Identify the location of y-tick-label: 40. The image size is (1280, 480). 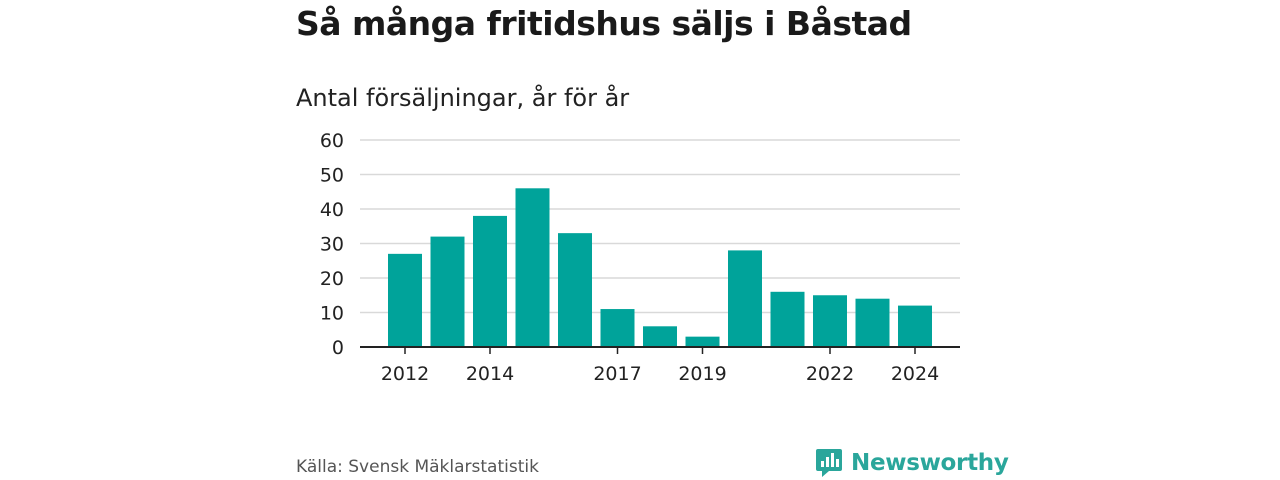
(332, 210).